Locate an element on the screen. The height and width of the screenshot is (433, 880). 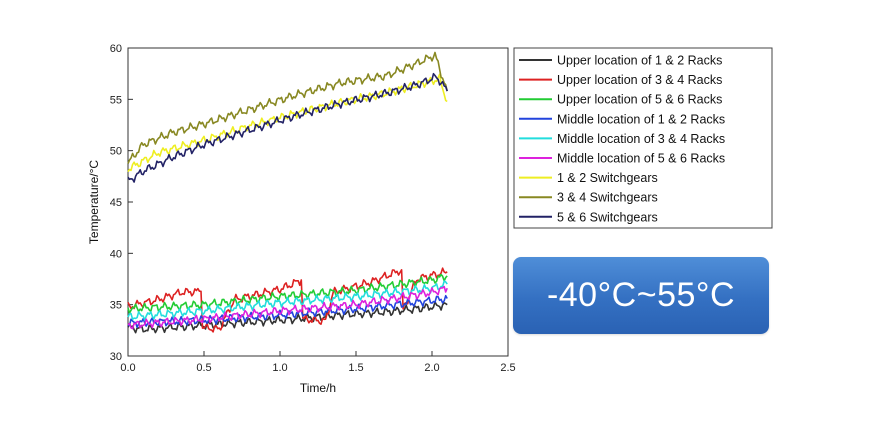
y-tick-label: 50 is located at coordinates (116, 152).